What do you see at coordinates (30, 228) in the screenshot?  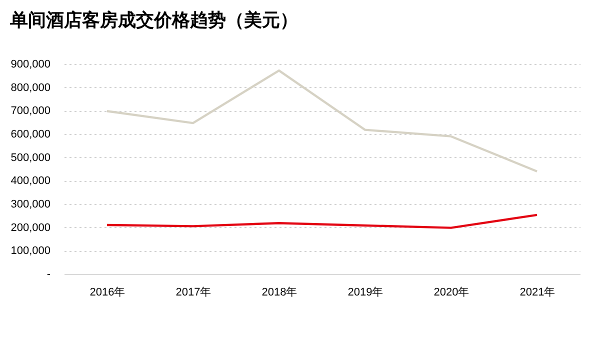 I see `y-tick-label: 200,000` at bounding box center [30, 228].